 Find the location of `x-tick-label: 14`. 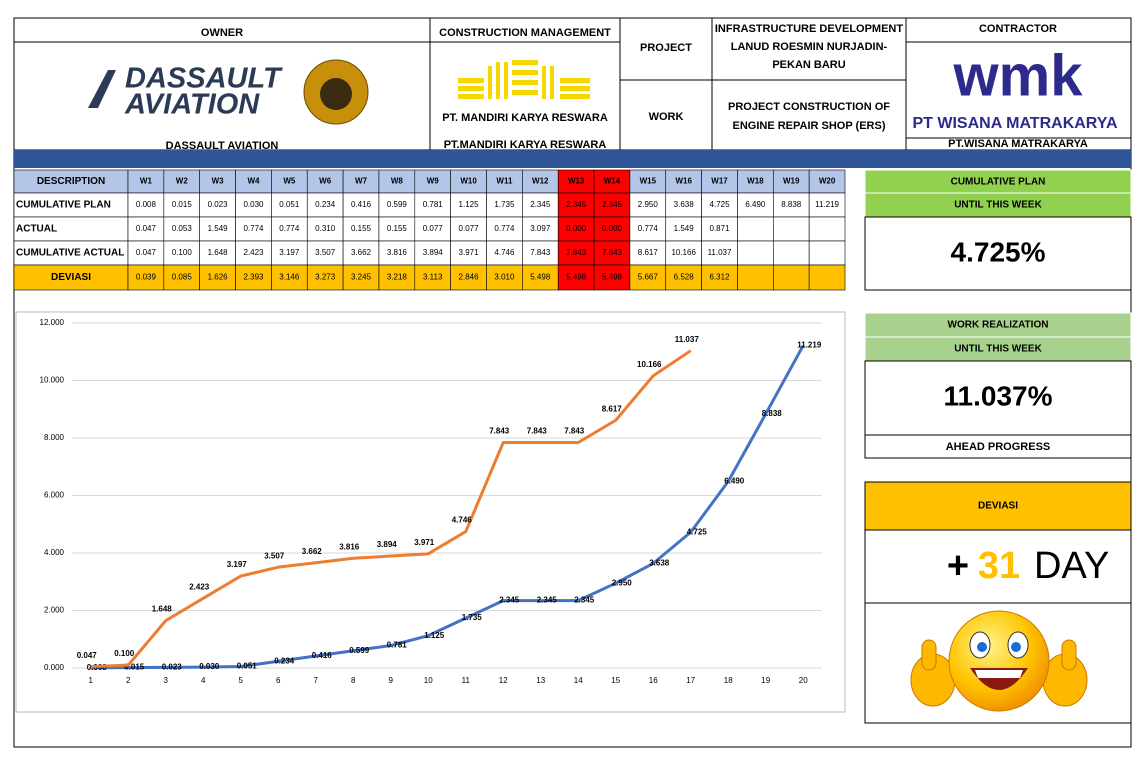

x-tick-label: 14 is located at coordinates (578, 680).